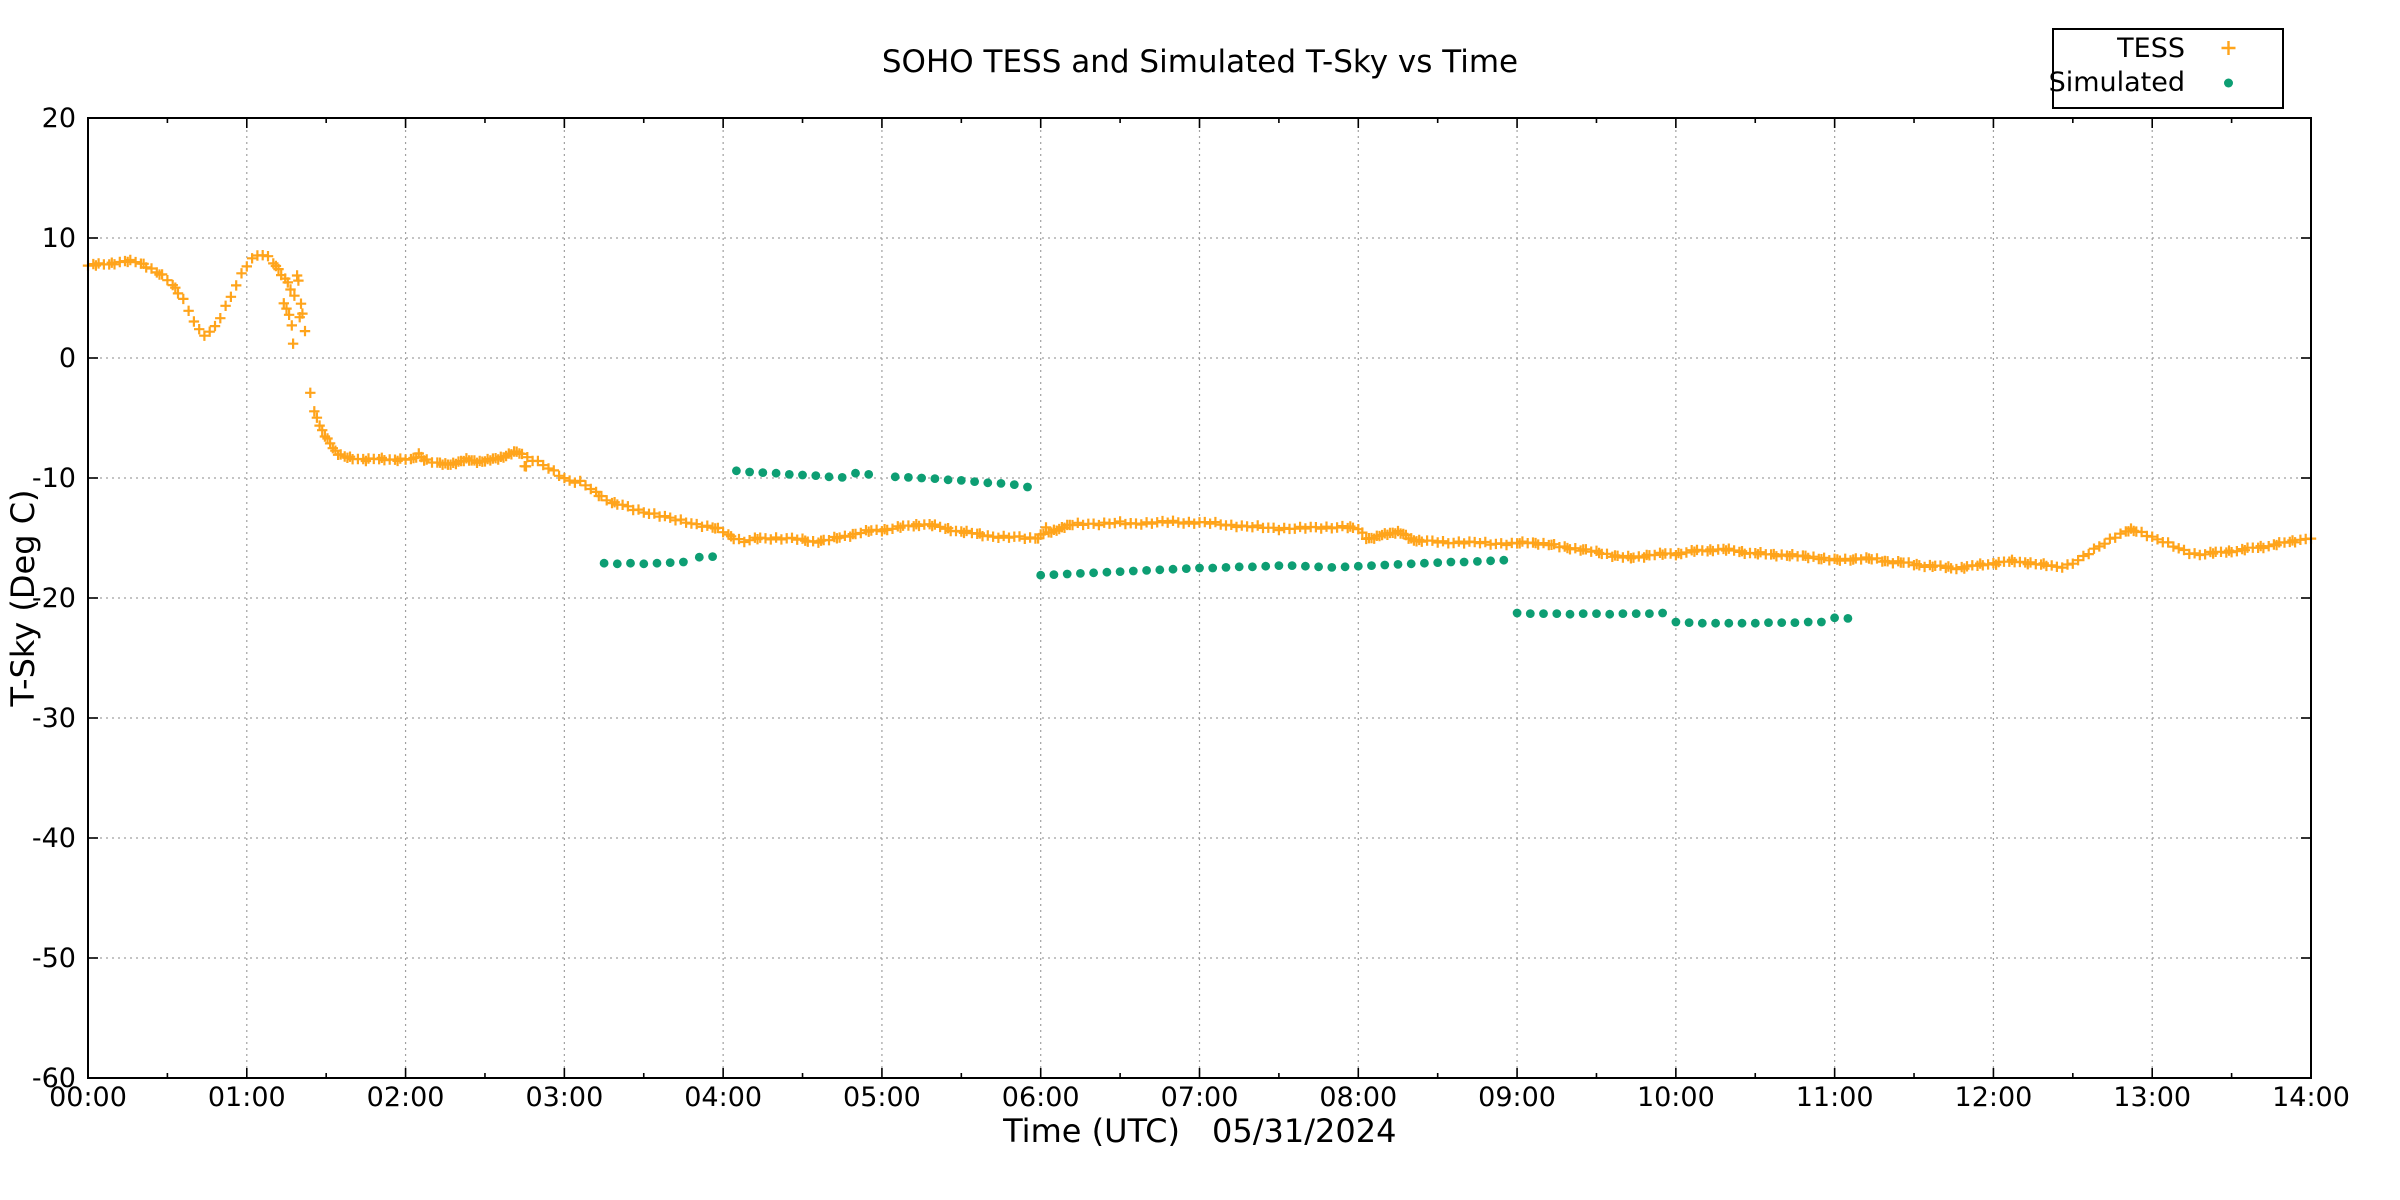 The image size is (2400, 1200). What do you see at coordinates (882, 1097) in the screenshot?
I see `x-tick-label: 05:00` at bounding box center [882, 1097].